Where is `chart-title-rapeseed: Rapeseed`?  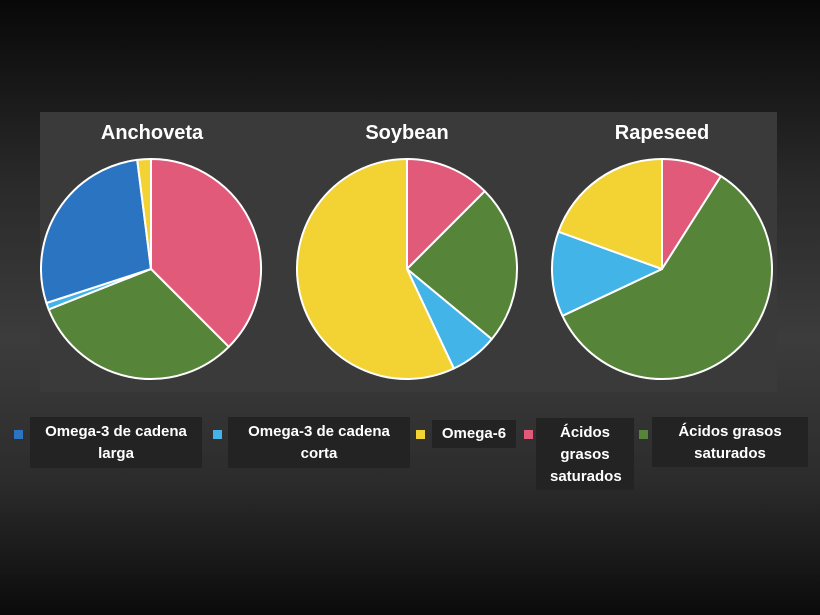
chart-title-rapeseed: Rapeseed is located at coordinates (662, 133).